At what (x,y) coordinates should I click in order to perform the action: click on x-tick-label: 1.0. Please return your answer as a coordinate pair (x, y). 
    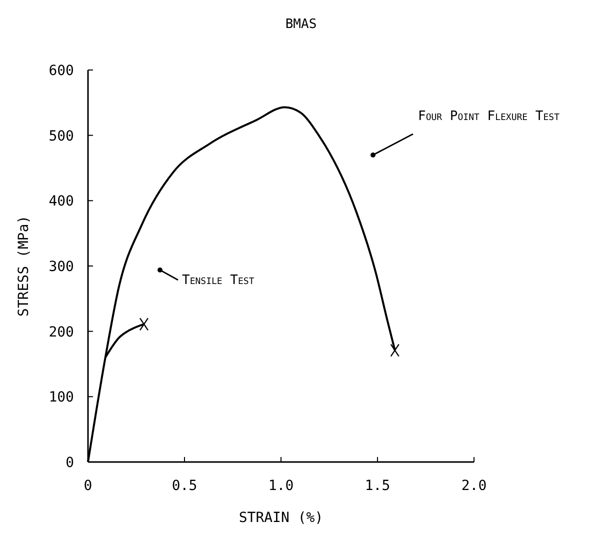
    Looking at the image, I should click on (281, 486).